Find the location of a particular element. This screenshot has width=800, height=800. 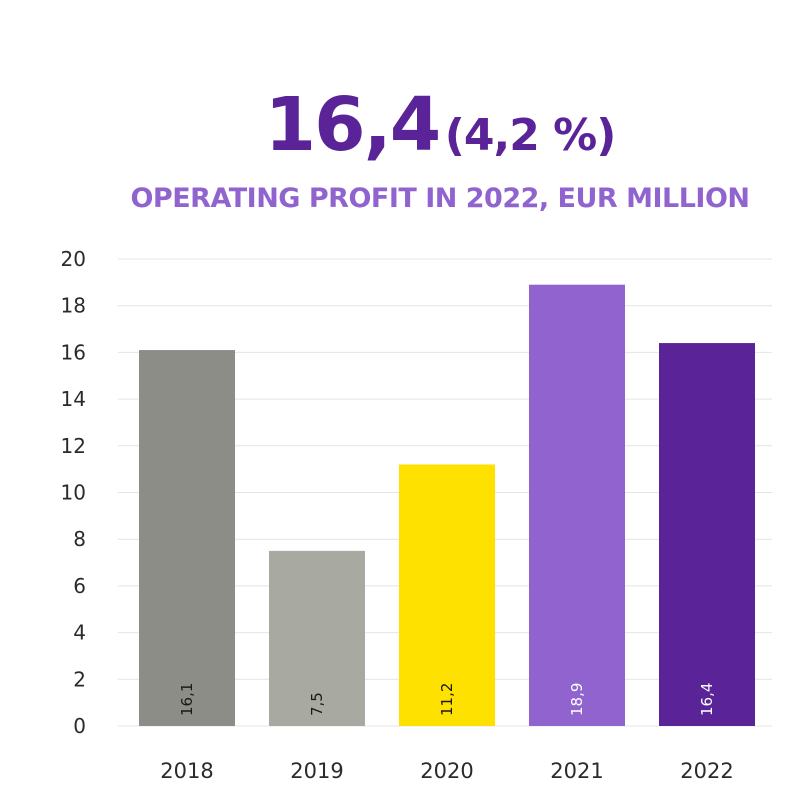

headline-percent: (4,2 %) is located at coordinates (530, 135).